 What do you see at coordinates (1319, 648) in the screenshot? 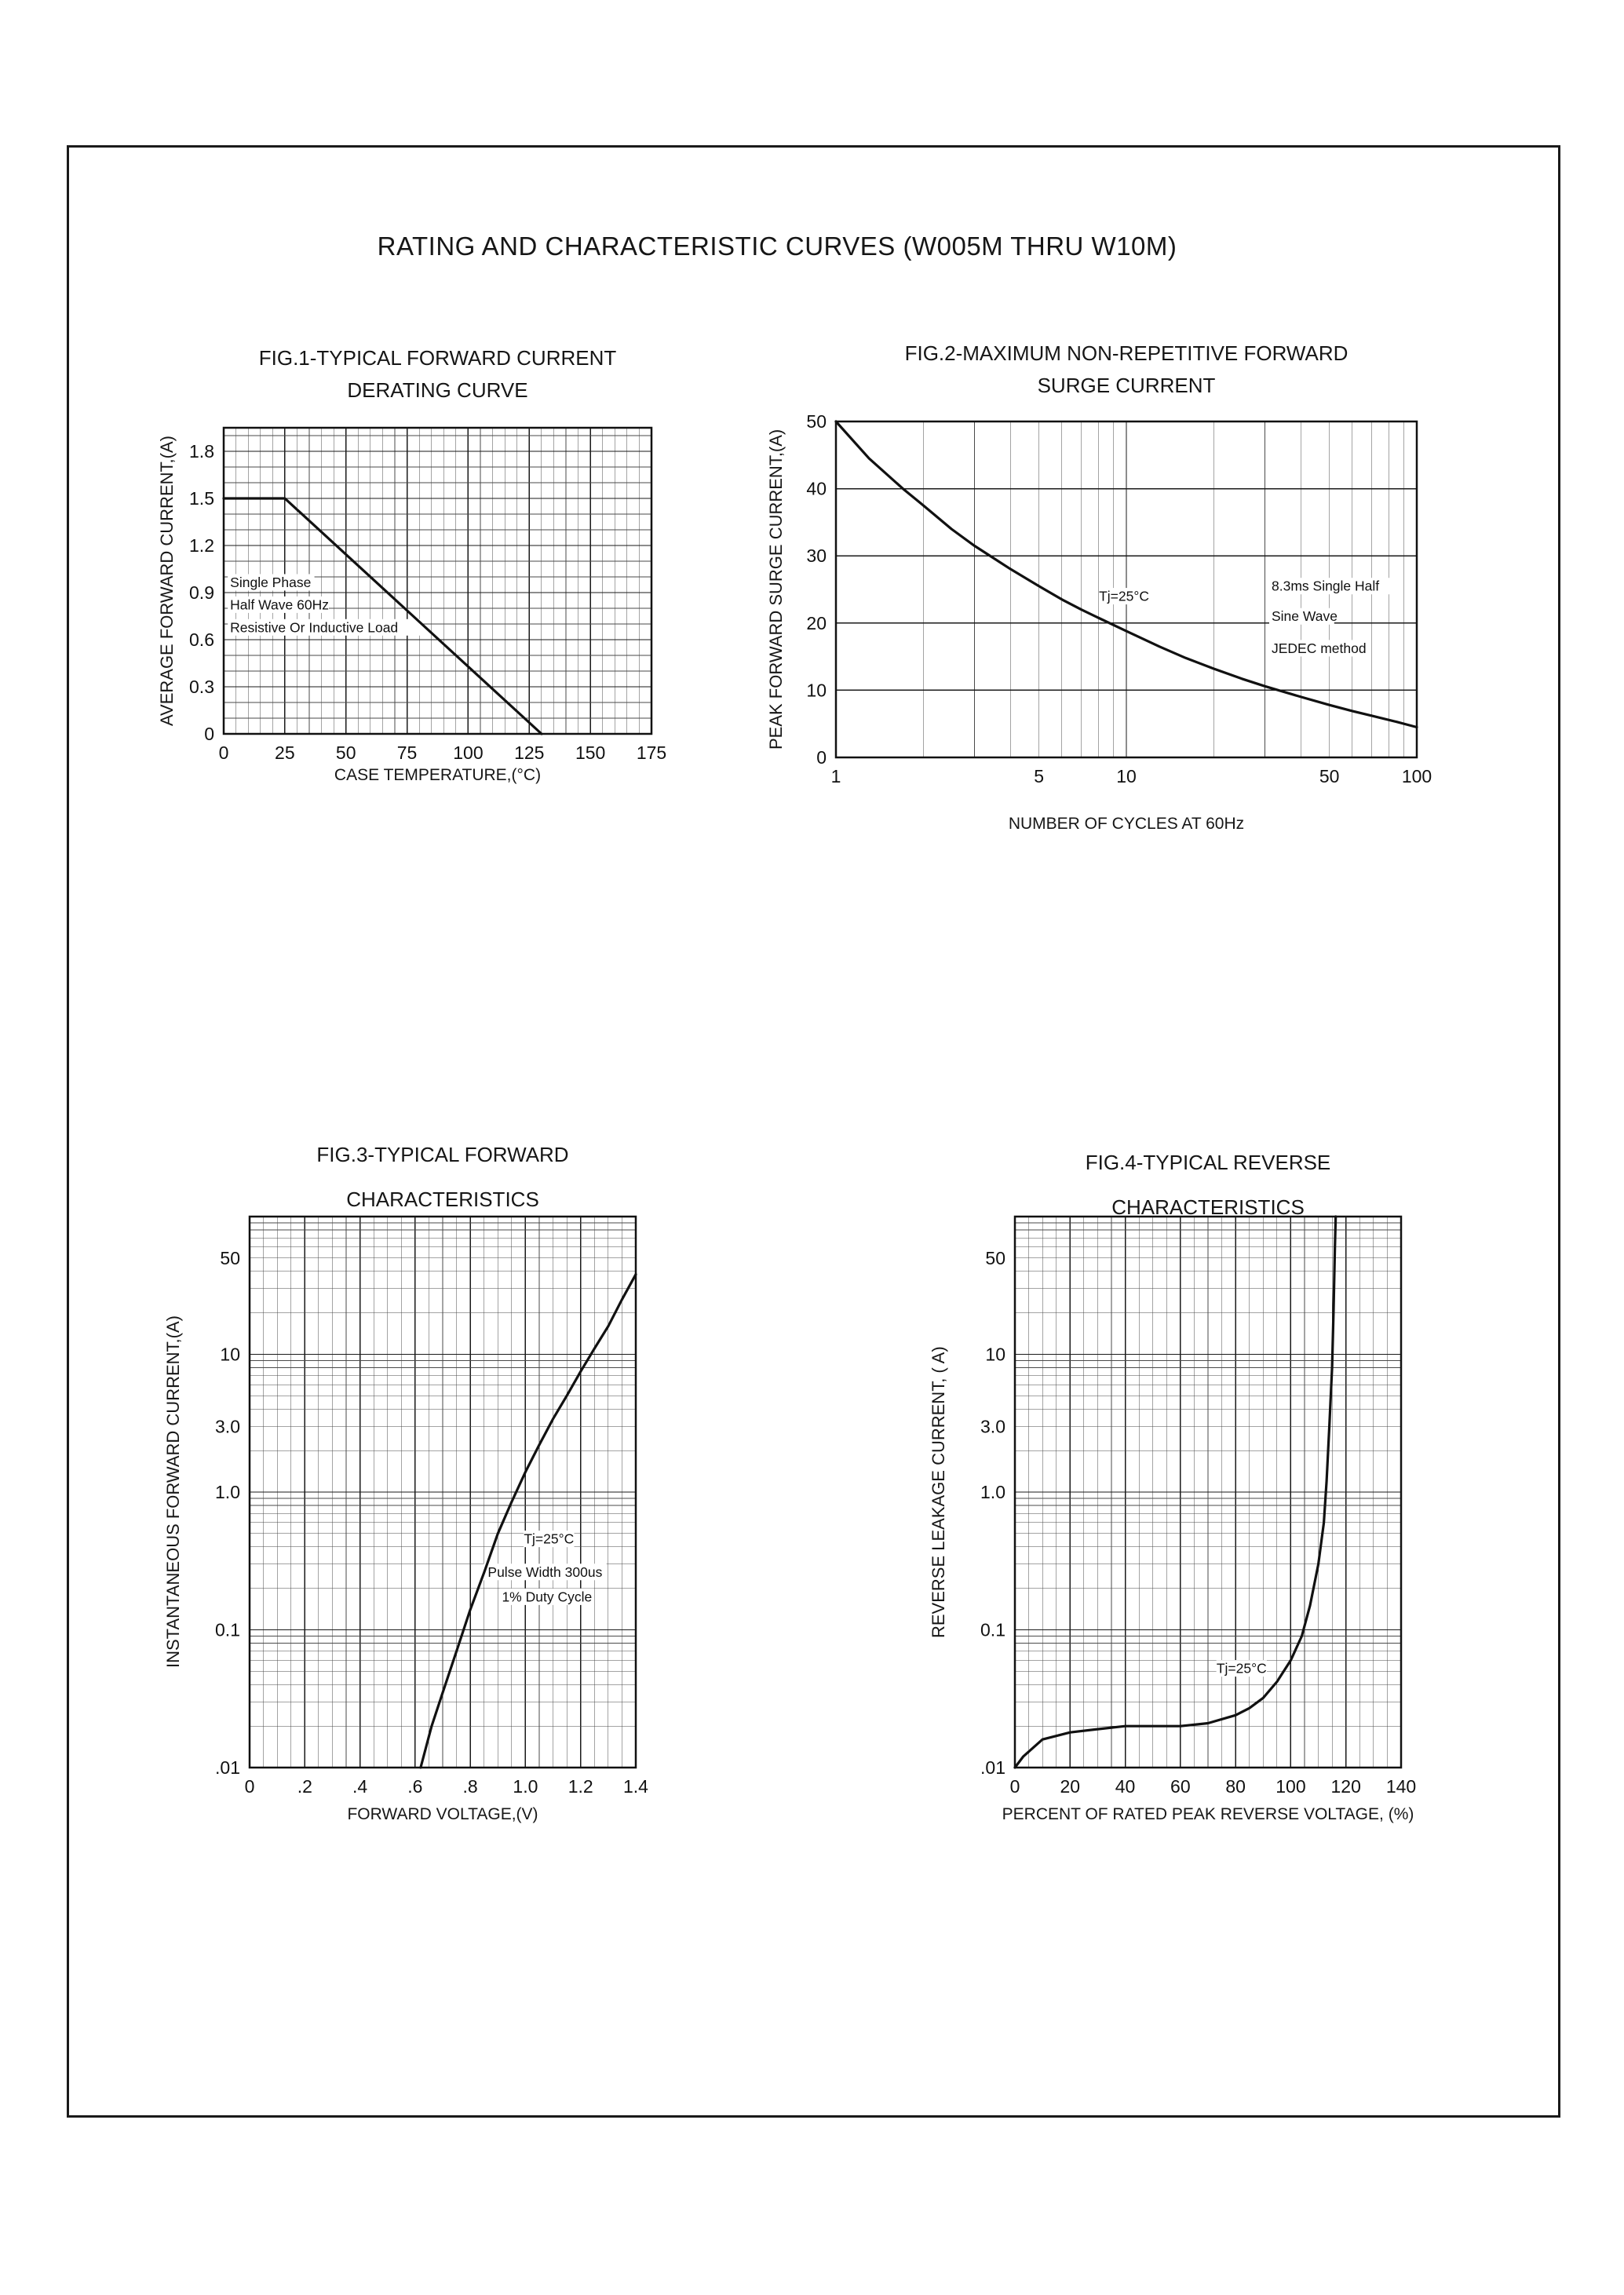
I see `svg-text: JEDEC method` at bounding box center [1319, 648].